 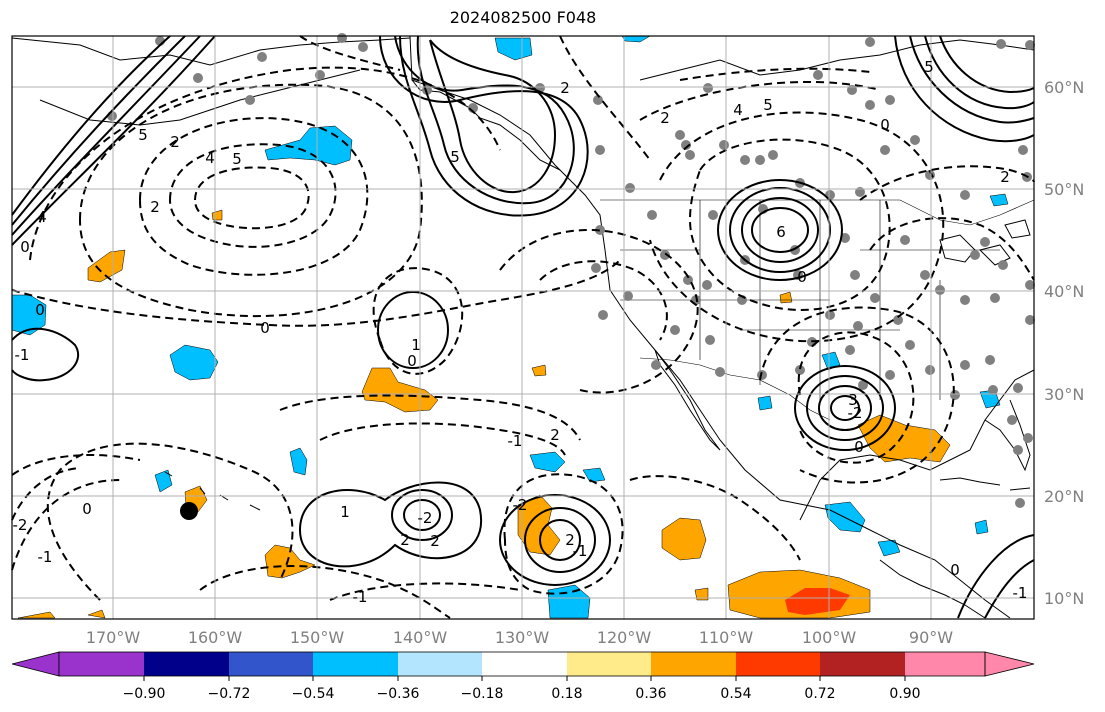 I want to click on lon-label: 120°W, so click(x=624, y=637).